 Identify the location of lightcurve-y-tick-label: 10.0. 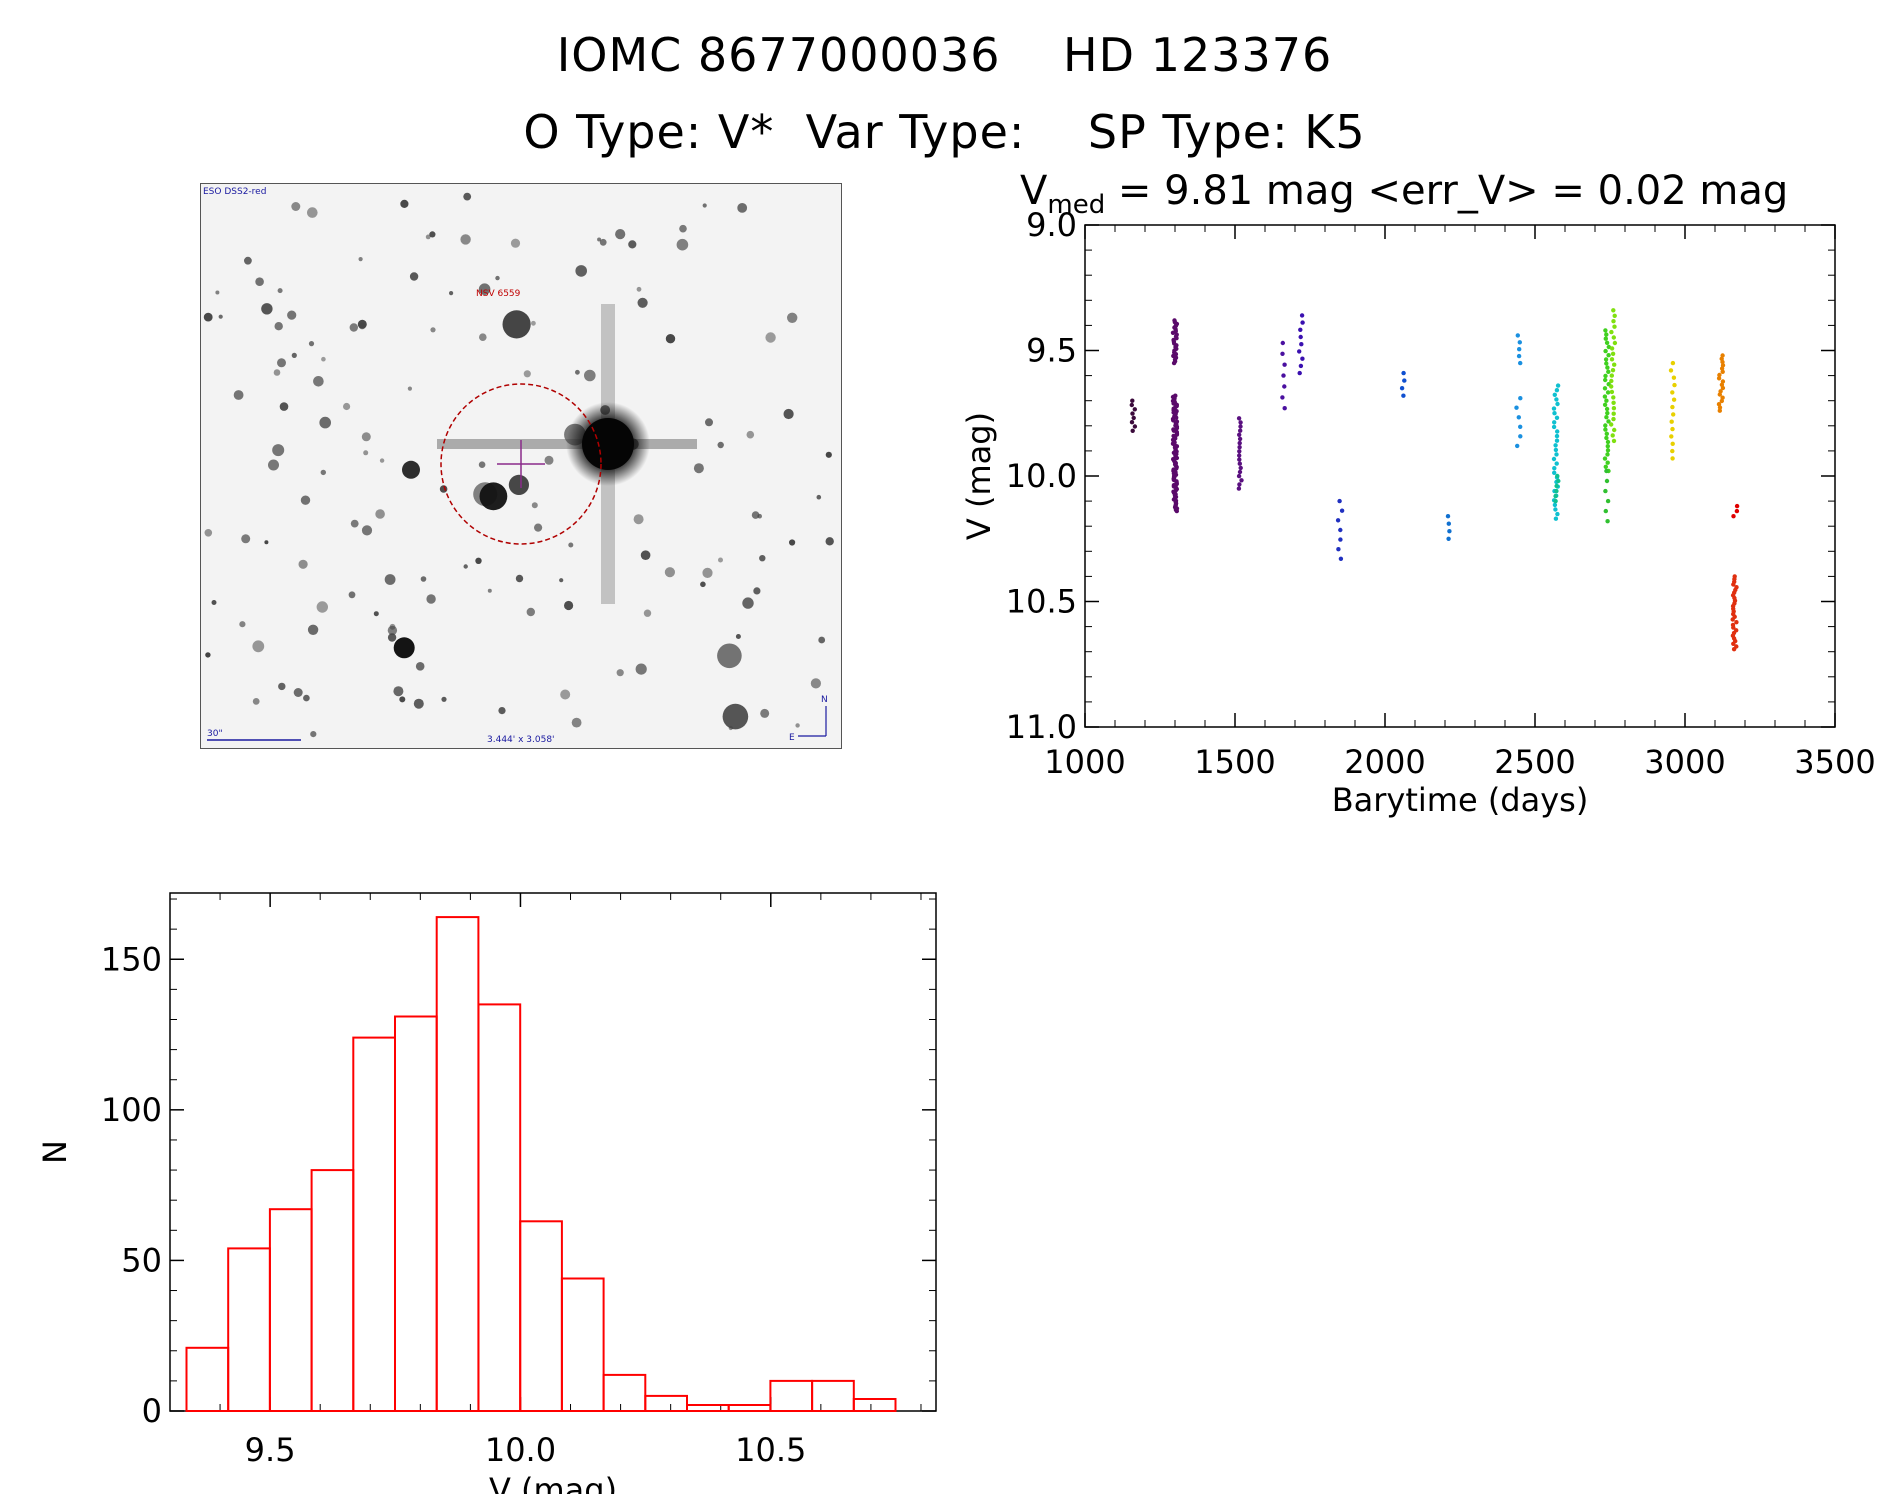
(1041, 476).